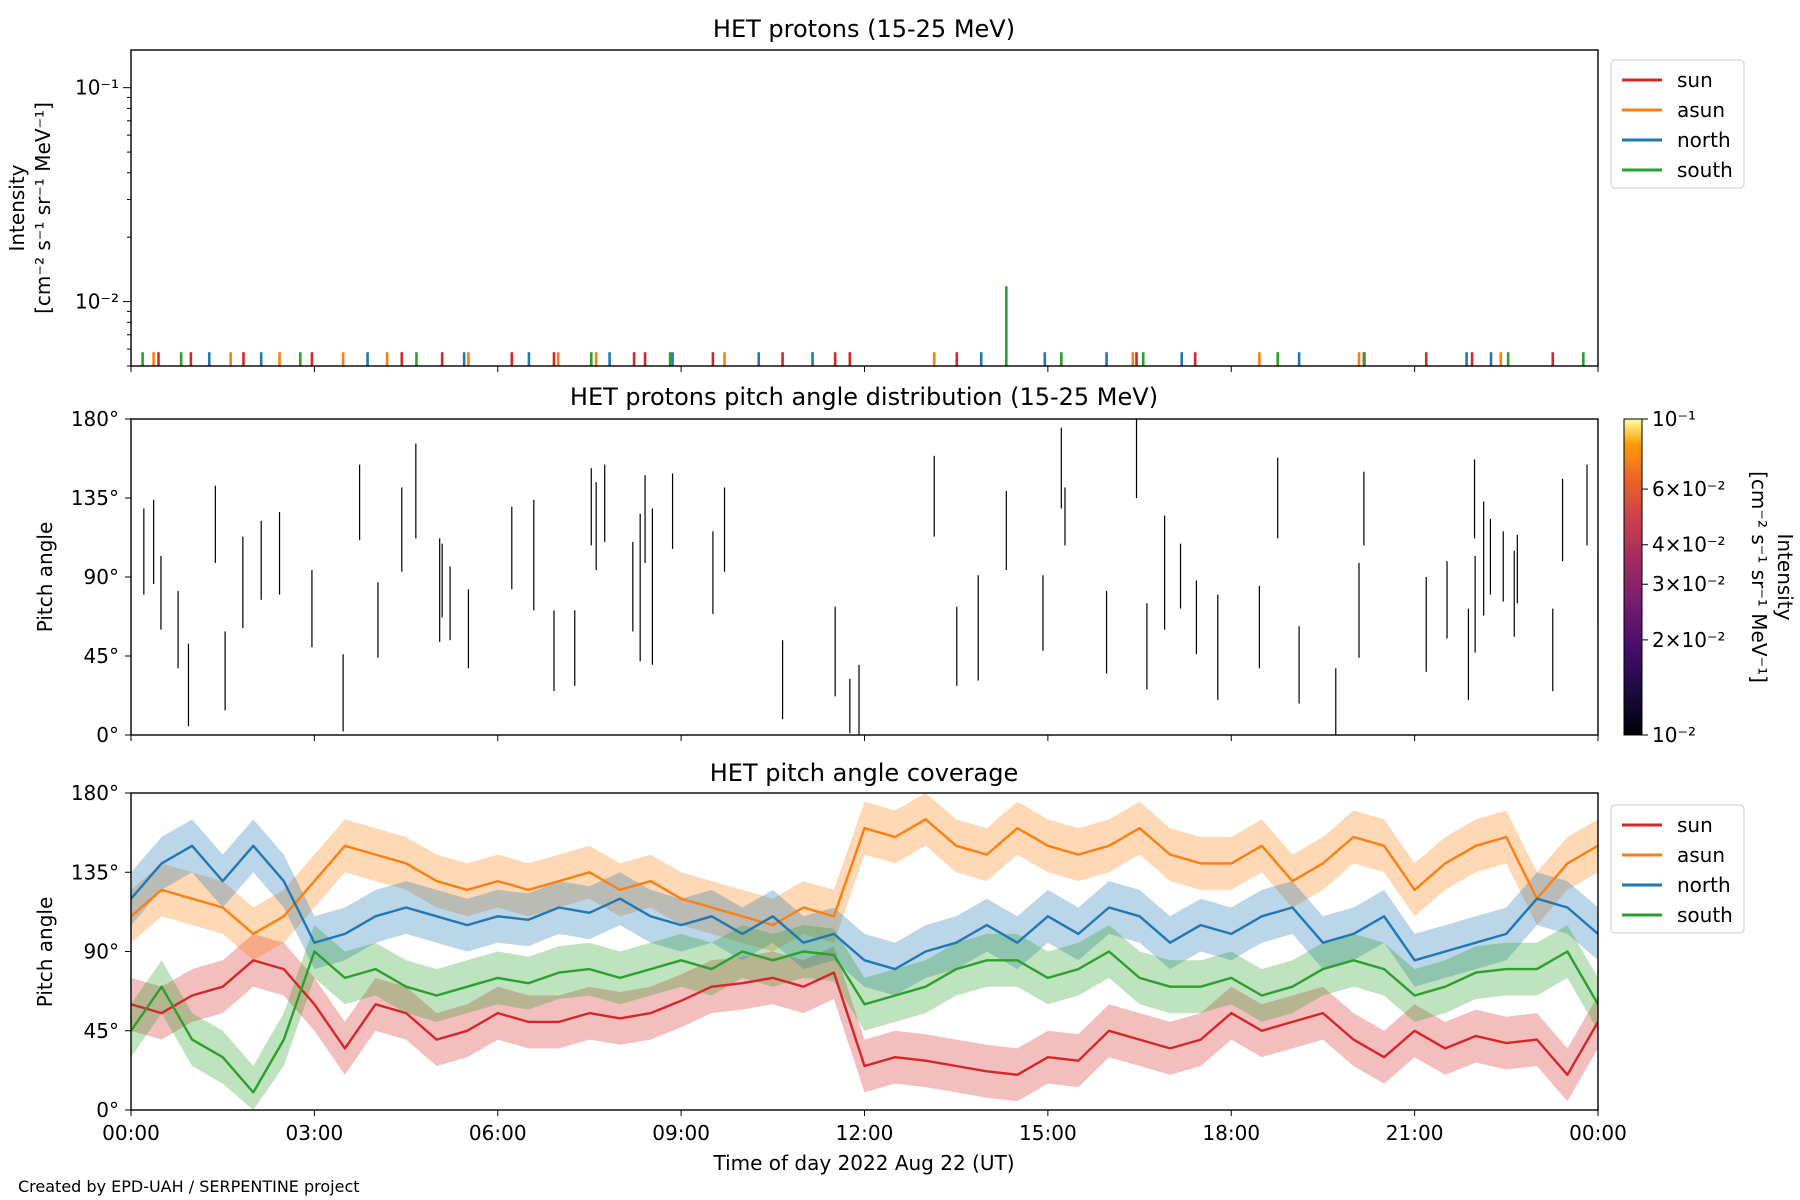 The height and width of the screenshot is (1200, 1800). What do you see at coordinates (1759, 577) in the screenshot?
I see `colorbar-label-line2: [cm⁻² s⁻¹ sr⁻¹ MeV⁻¹]` at bounding box center [1759, 577].